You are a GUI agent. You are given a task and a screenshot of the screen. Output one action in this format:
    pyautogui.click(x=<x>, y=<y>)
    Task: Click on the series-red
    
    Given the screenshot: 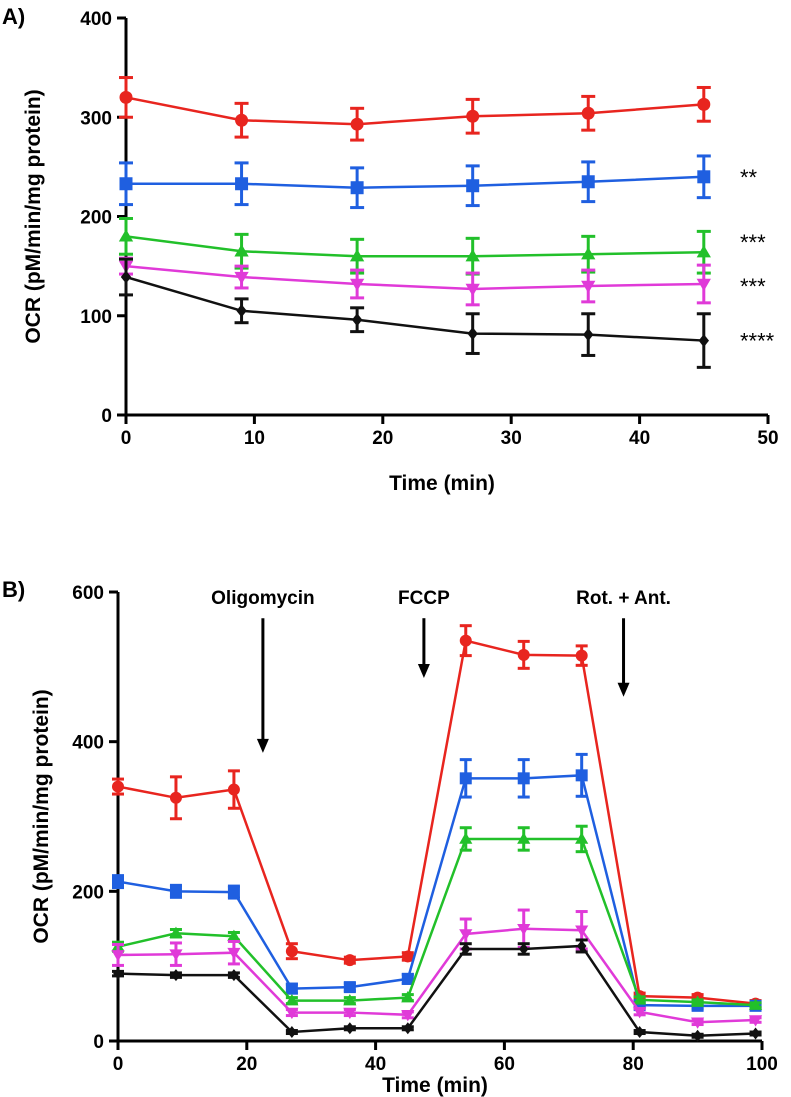 What is the action you would take?
    pyautogui.click(x=415, y=109)
    